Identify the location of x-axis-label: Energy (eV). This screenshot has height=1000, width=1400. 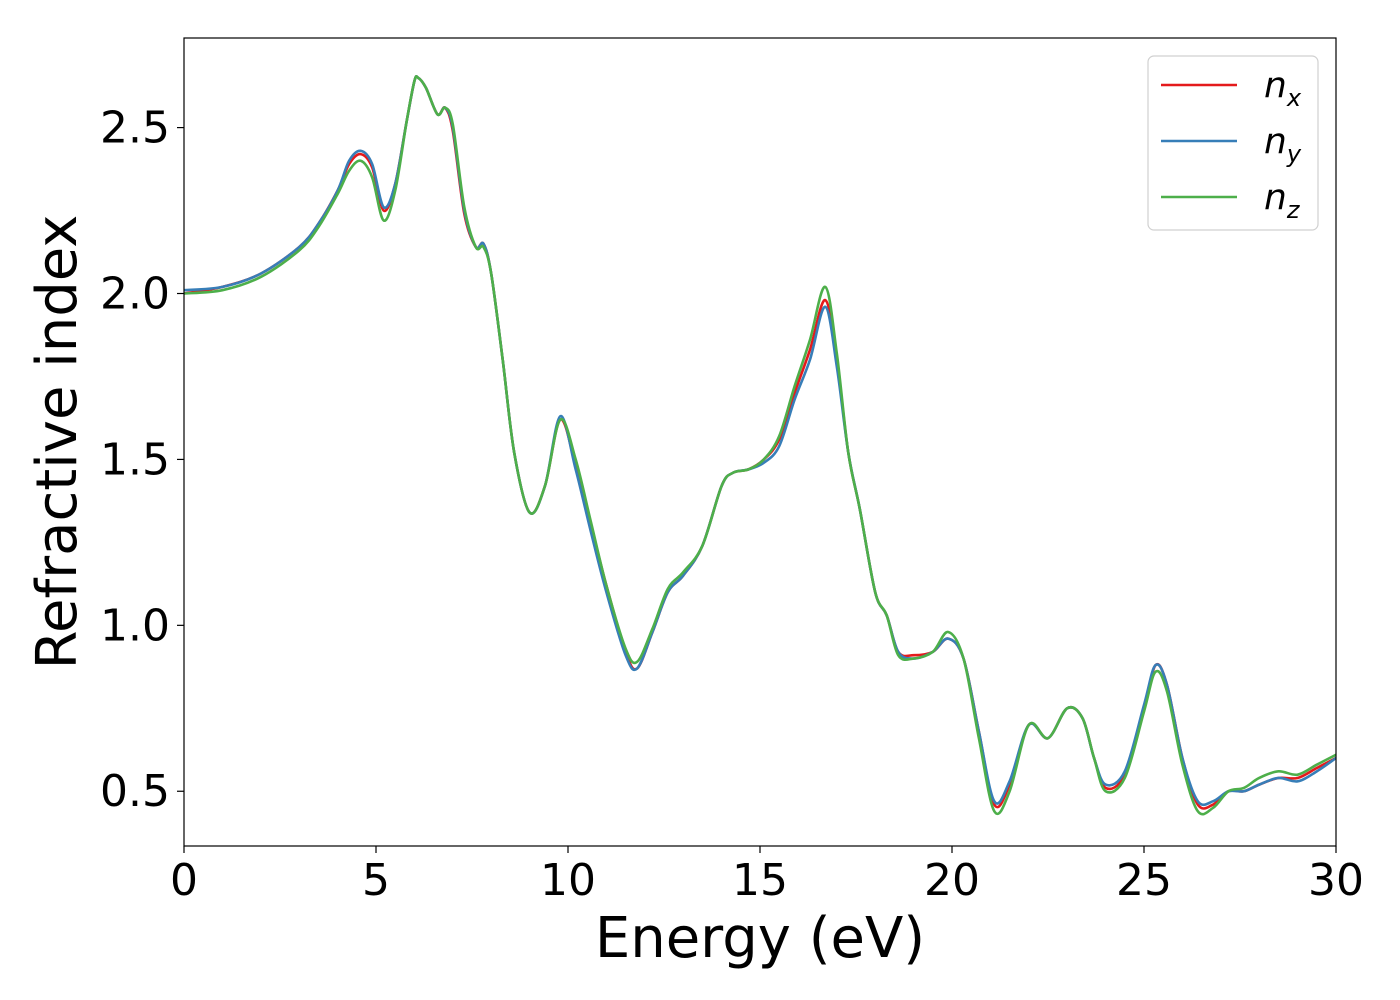
(760, 938).